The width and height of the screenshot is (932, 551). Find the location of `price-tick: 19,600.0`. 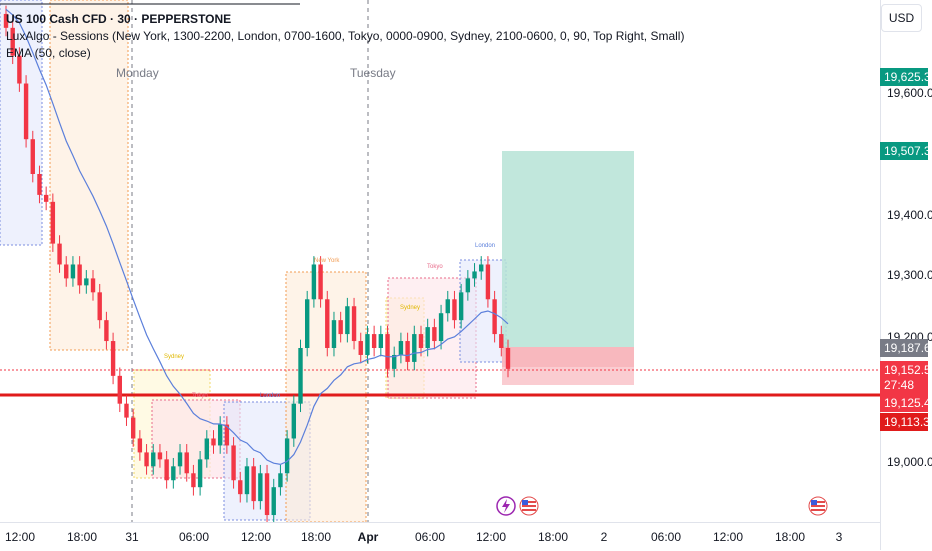

price-tick: 19,600.0 is located at coordinates (909, 93).